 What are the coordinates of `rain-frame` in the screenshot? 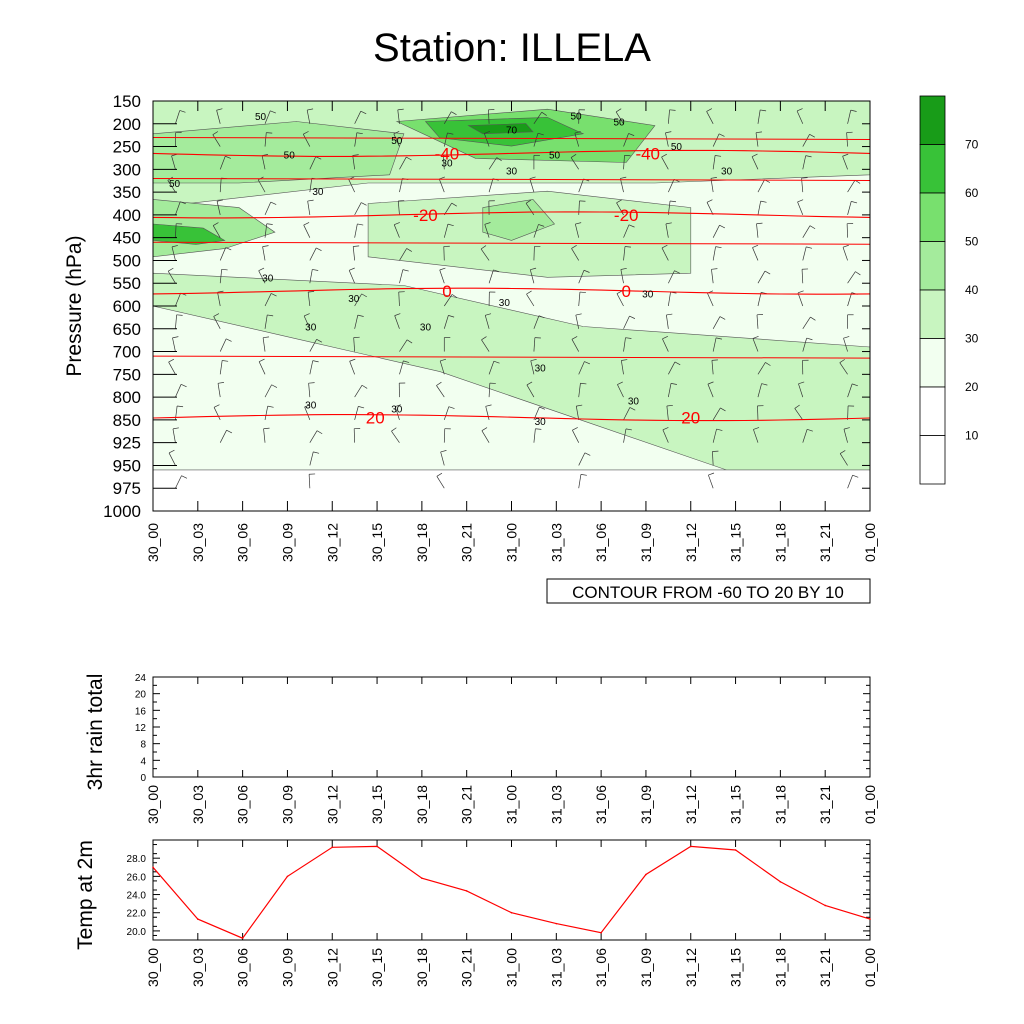 It's located at (511, 727).